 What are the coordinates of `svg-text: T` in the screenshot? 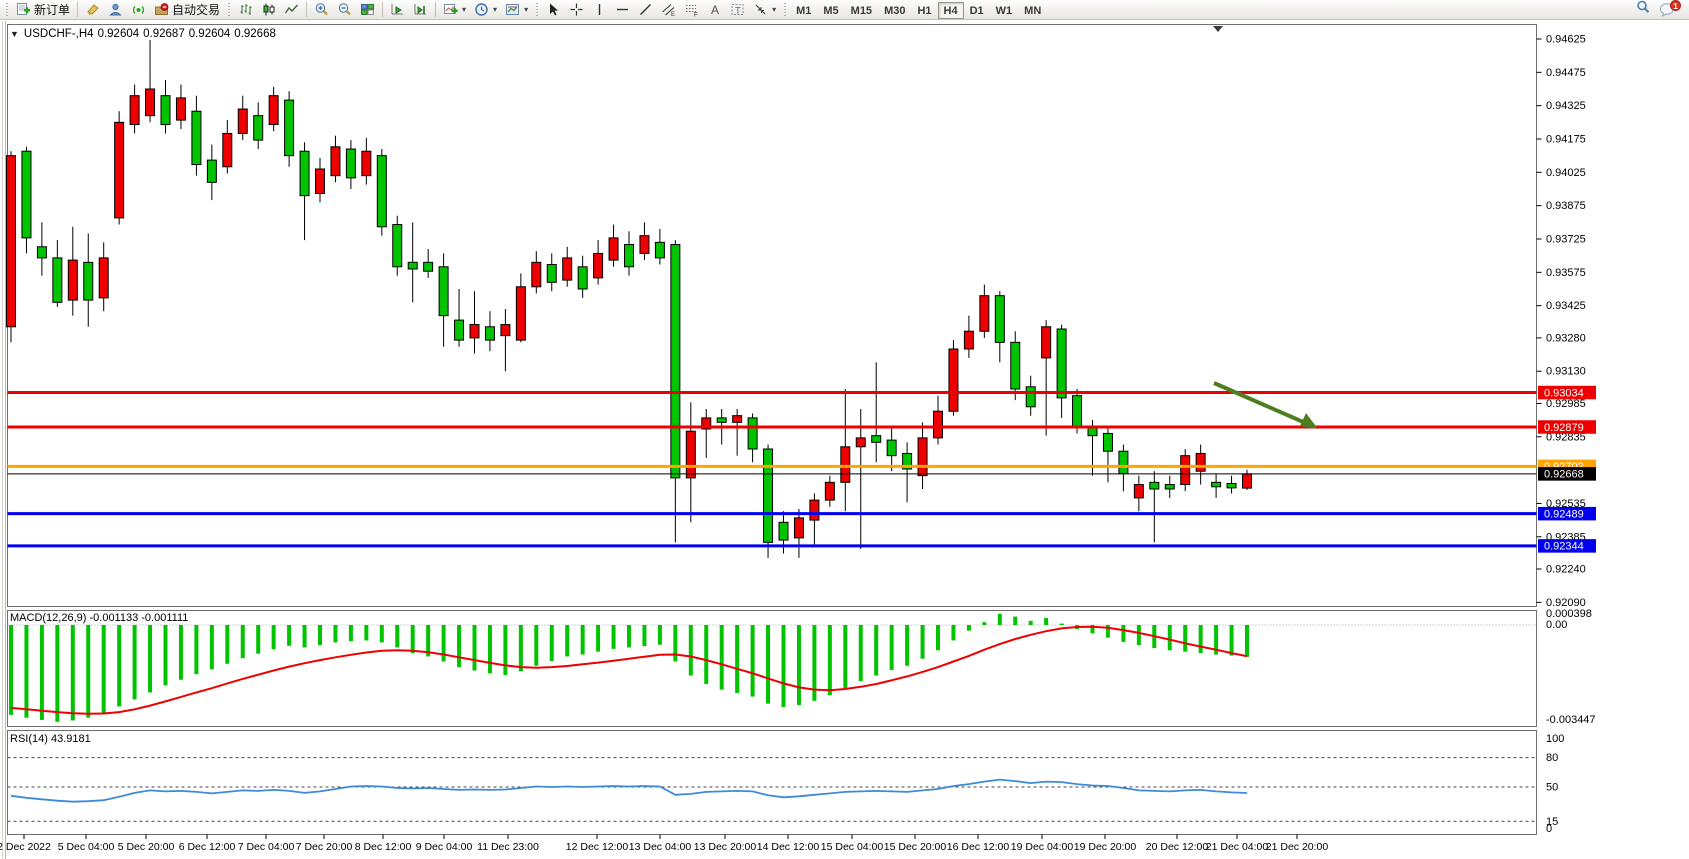 It's located at (738, 11).